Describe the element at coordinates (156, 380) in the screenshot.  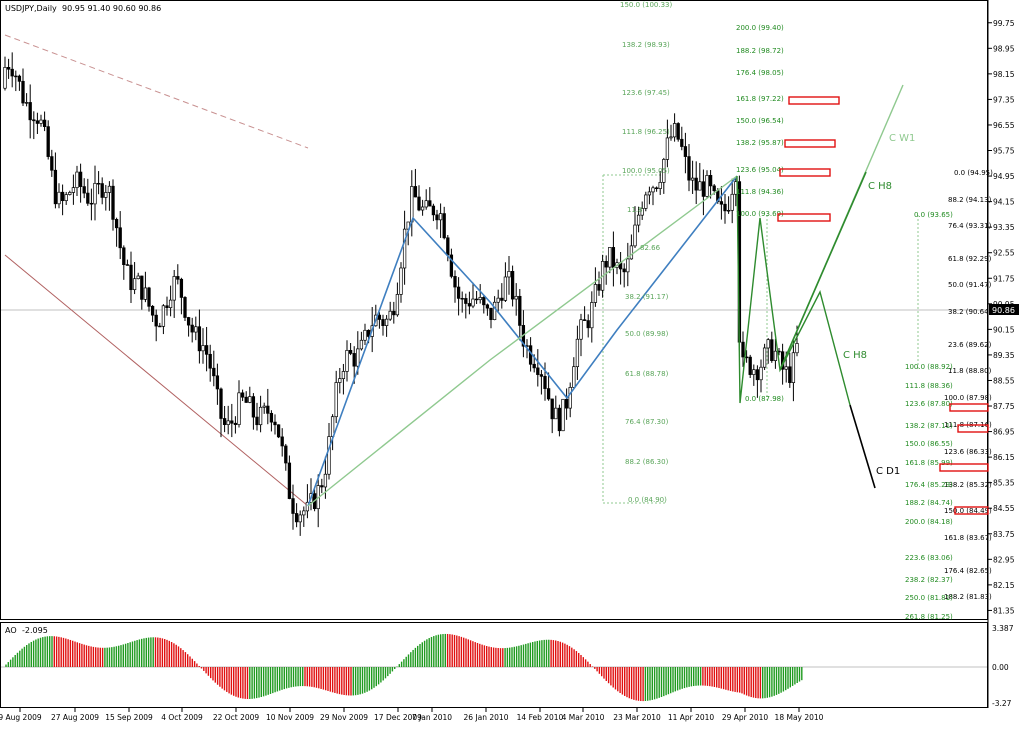
I see `channel-lower-line` at that location.